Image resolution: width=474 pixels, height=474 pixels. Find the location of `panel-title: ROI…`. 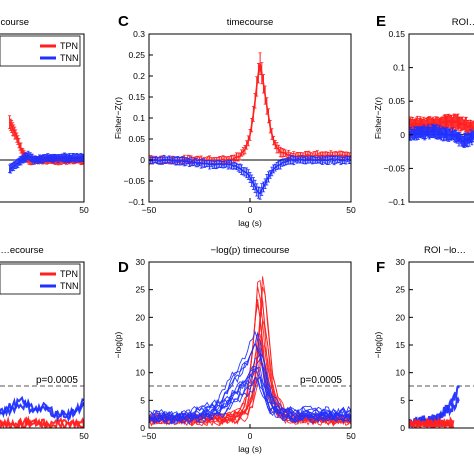

panel-title: ROI… is located at coordinates (463, 22).